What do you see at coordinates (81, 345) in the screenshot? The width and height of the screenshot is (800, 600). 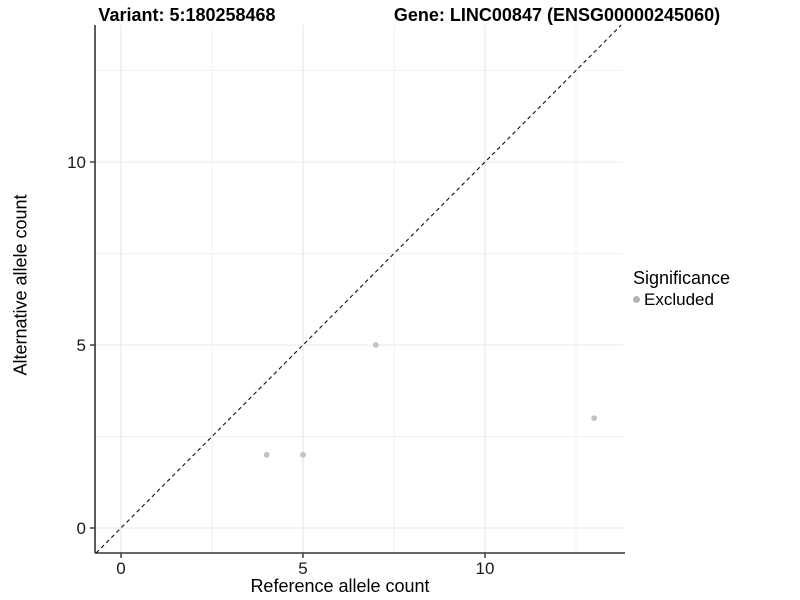 I see `y-tick-label: 5` at bounding box center [81, 345].